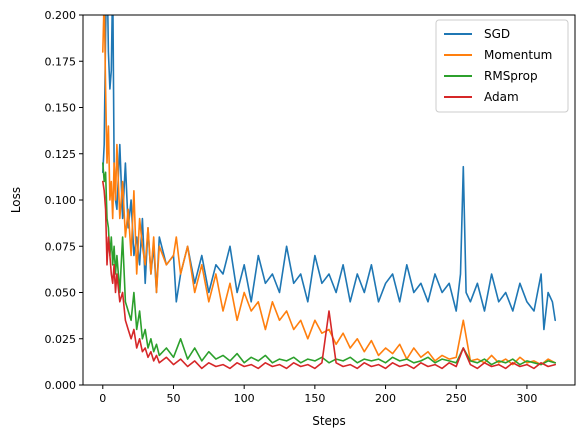 Image resolution: width=585 pixels, height=438 pixels. I want to click on y-axis-label: Loss, so click(16, 200).